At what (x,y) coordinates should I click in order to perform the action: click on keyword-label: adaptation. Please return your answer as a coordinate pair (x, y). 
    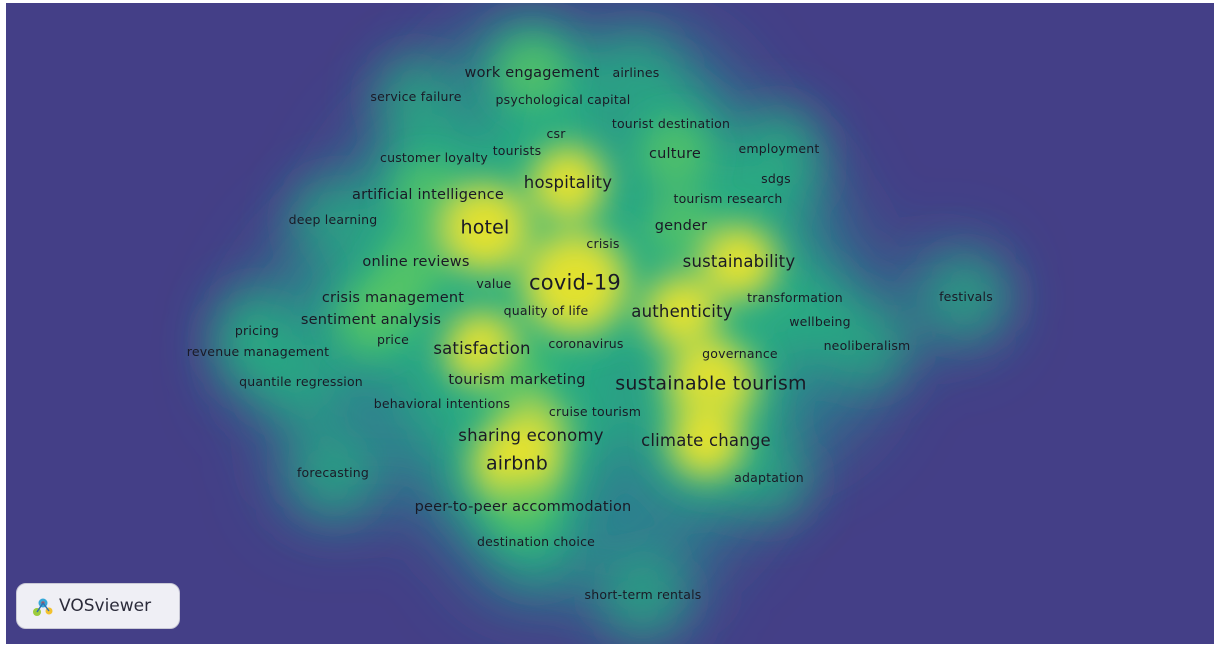
    Looking at the image, I should click on (769, 477).